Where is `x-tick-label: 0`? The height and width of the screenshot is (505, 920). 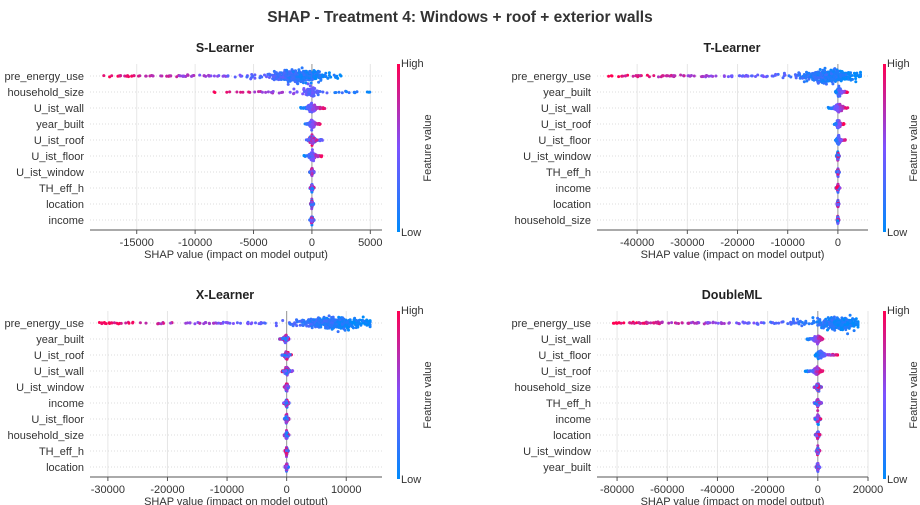 x-tick-label: 0 is located at coordinates (312, 243).